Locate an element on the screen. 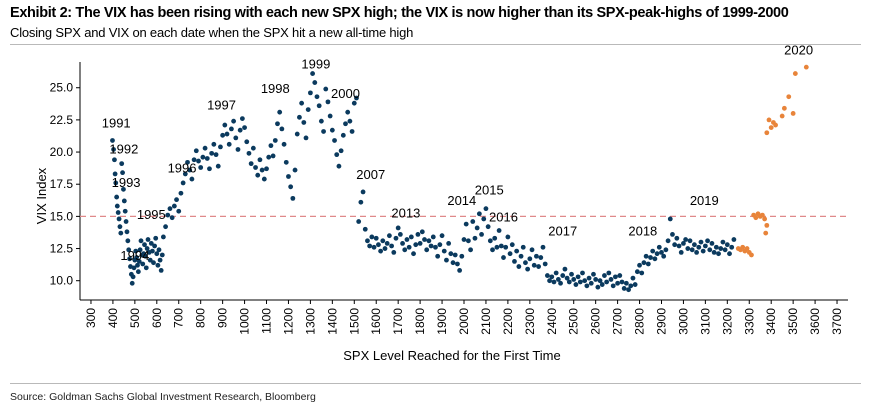 This screenshot has width=875, height=413. x-tick-label: 1500 is located at coordinates (354, 321).